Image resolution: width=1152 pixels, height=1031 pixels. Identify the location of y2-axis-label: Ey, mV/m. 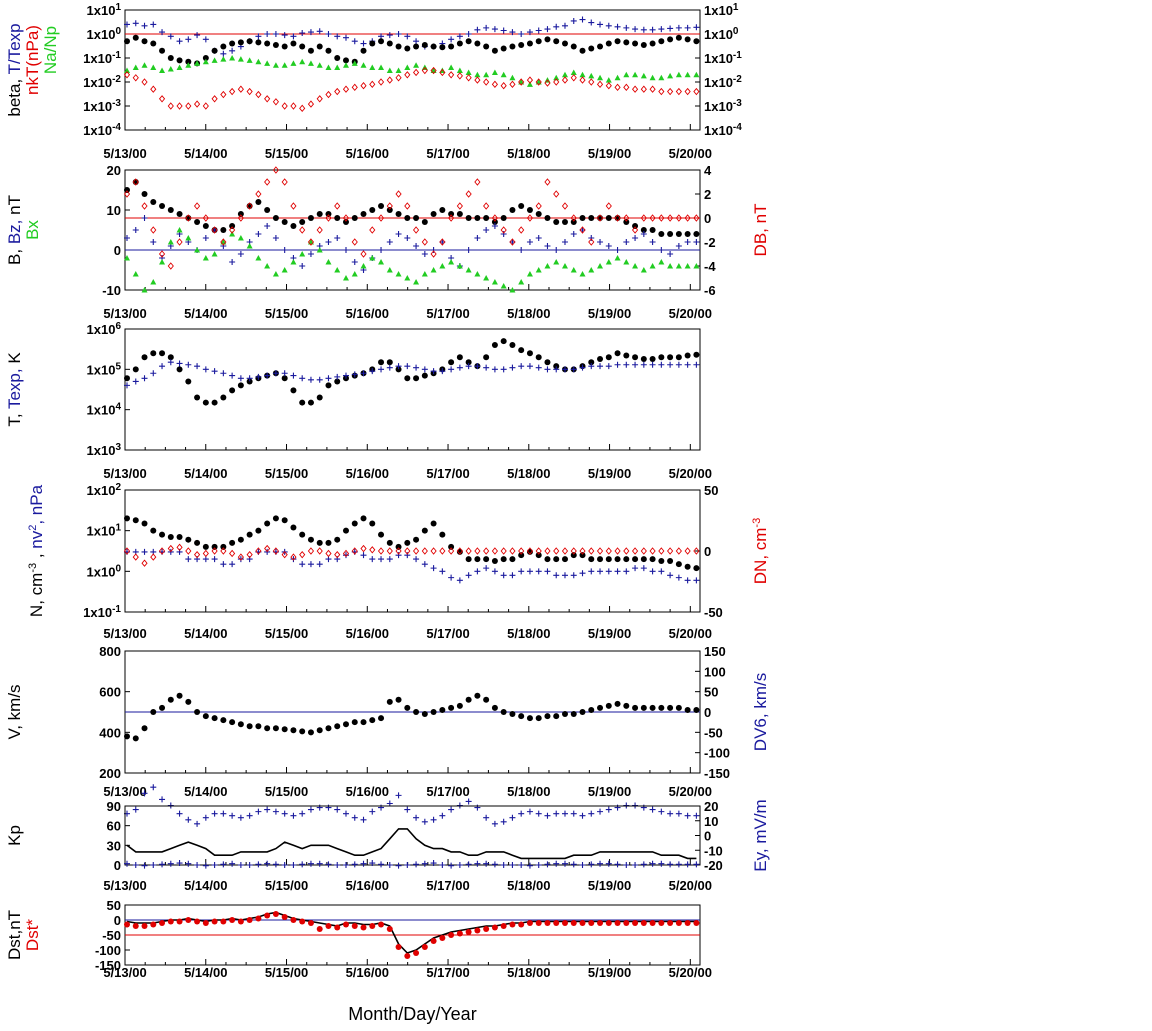
(760, 835).